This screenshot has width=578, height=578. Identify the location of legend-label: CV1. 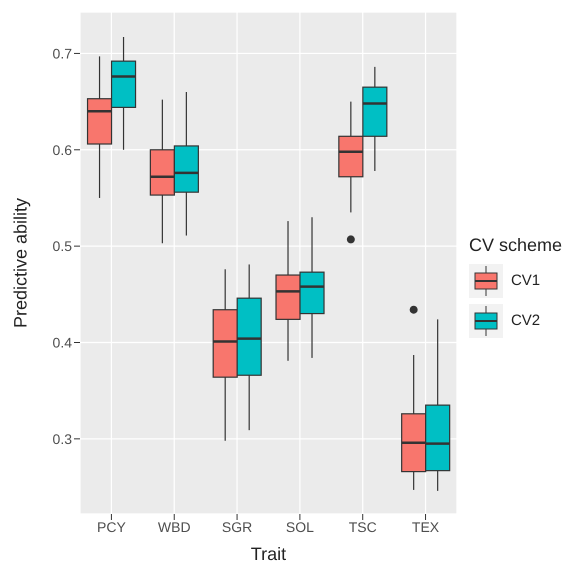
(525, 280).